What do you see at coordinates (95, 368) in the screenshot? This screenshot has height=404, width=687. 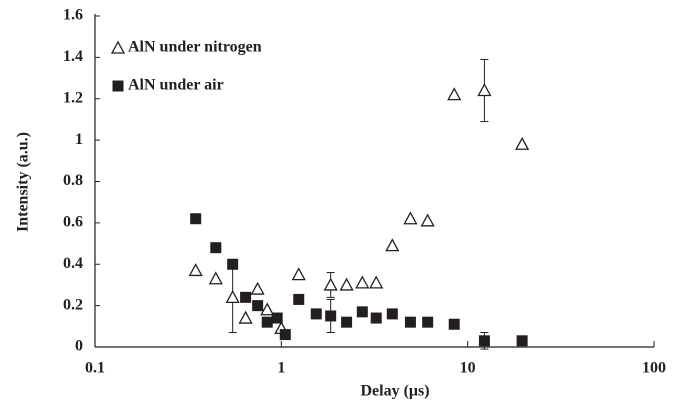 I see `x-tick-label: 0.1` at bounding box center [95, 368].